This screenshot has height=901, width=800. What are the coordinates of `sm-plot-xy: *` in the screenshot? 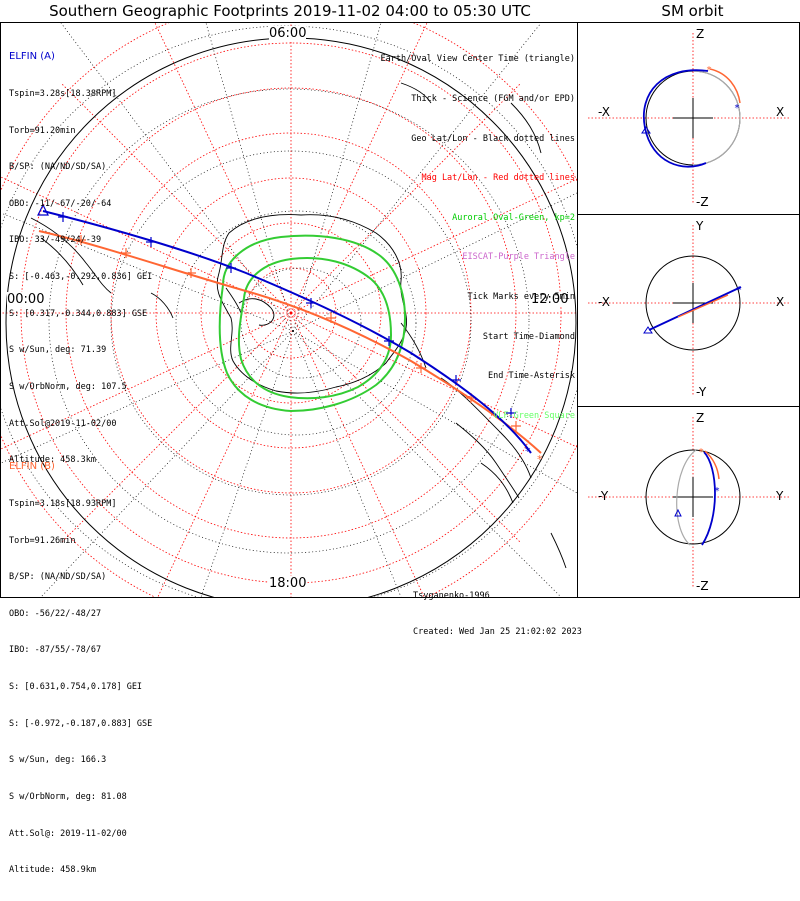 It's located at (688, 310).